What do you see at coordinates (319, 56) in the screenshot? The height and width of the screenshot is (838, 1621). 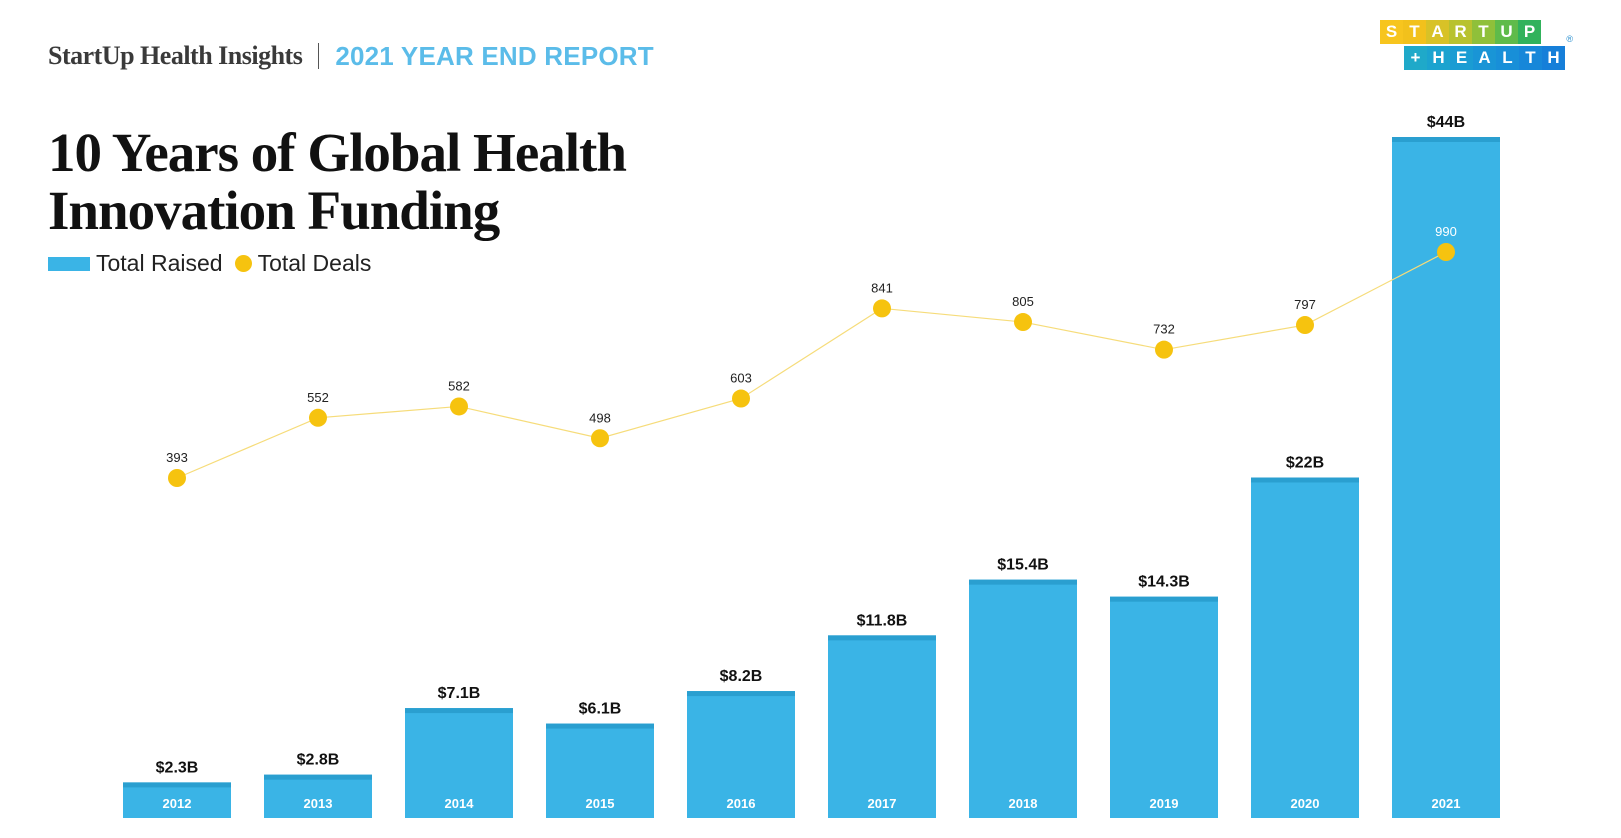 I see `header-divider` at bounding box center [319, 56].